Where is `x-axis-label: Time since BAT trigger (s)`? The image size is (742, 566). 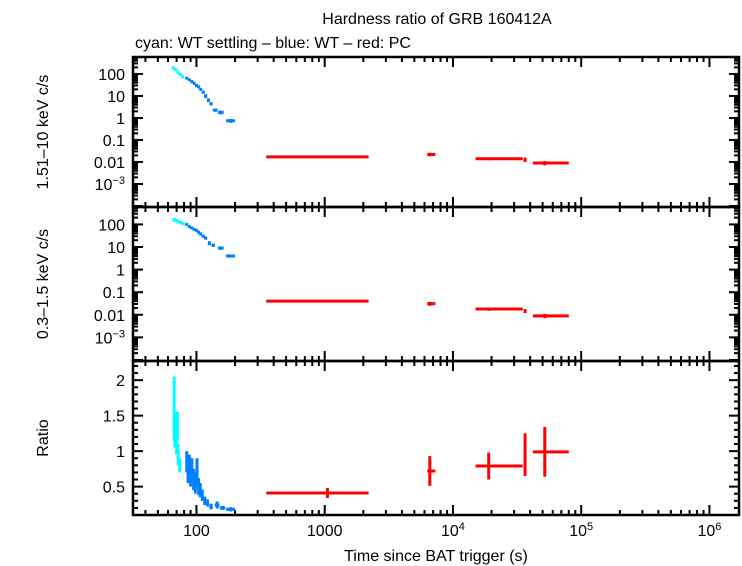
x-axis-label: Time since BAT trigger (s) is located at coordinates (436, 556).